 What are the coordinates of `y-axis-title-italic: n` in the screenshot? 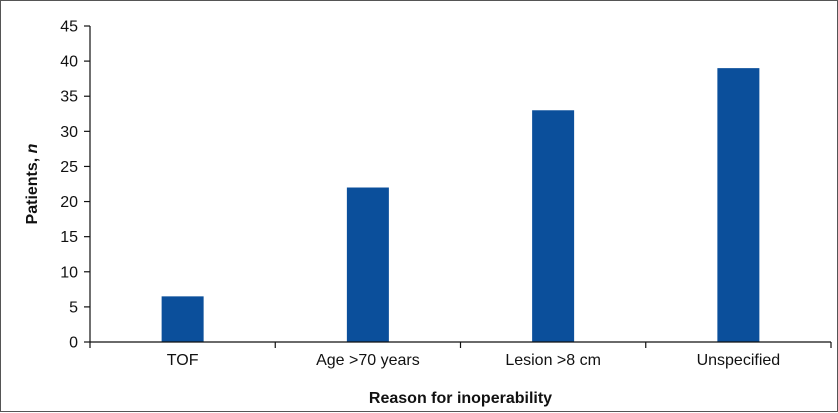 It's located at (32, 148).